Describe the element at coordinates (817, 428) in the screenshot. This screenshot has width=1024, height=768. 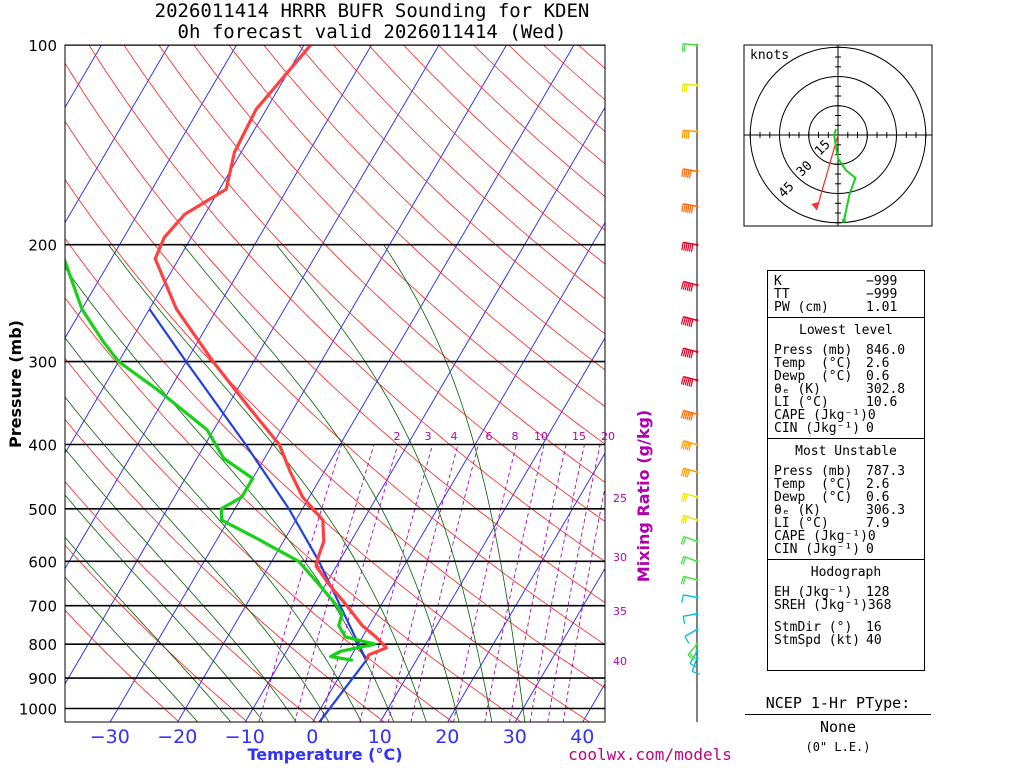
I see `index-label: CIN (Jkg⁻¹)` at that location.